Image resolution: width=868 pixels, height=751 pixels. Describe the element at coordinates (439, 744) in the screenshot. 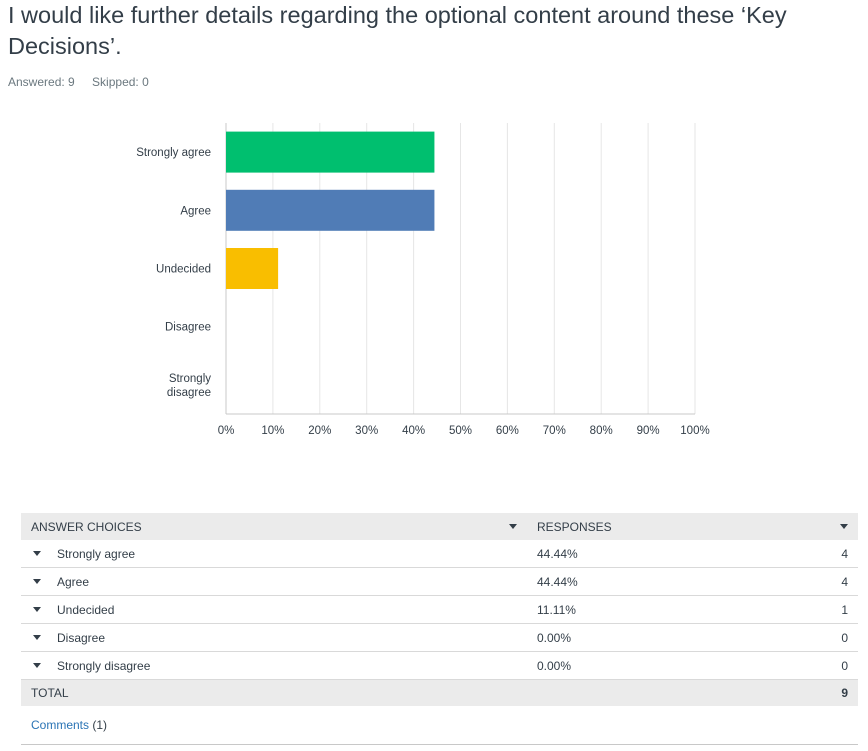

I see `divider` at that location.